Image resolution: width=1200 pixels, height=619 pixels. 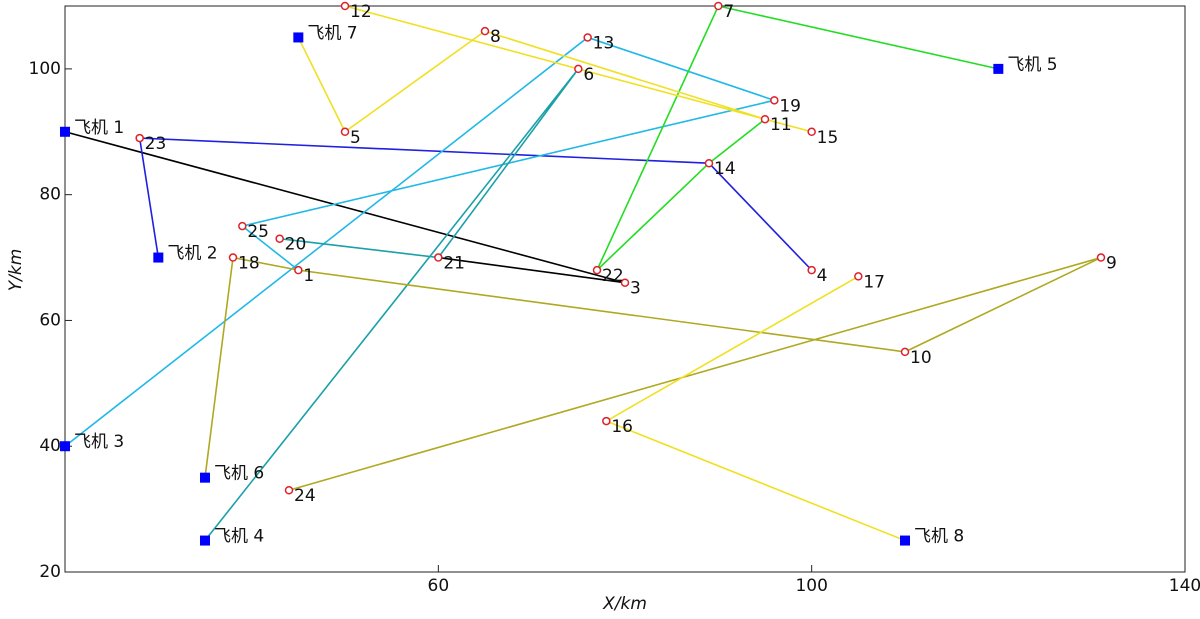 What do you see at coordinates (828, 138) in the screenshot?
I see `target-label: 15` at bounding box center [828, 138].